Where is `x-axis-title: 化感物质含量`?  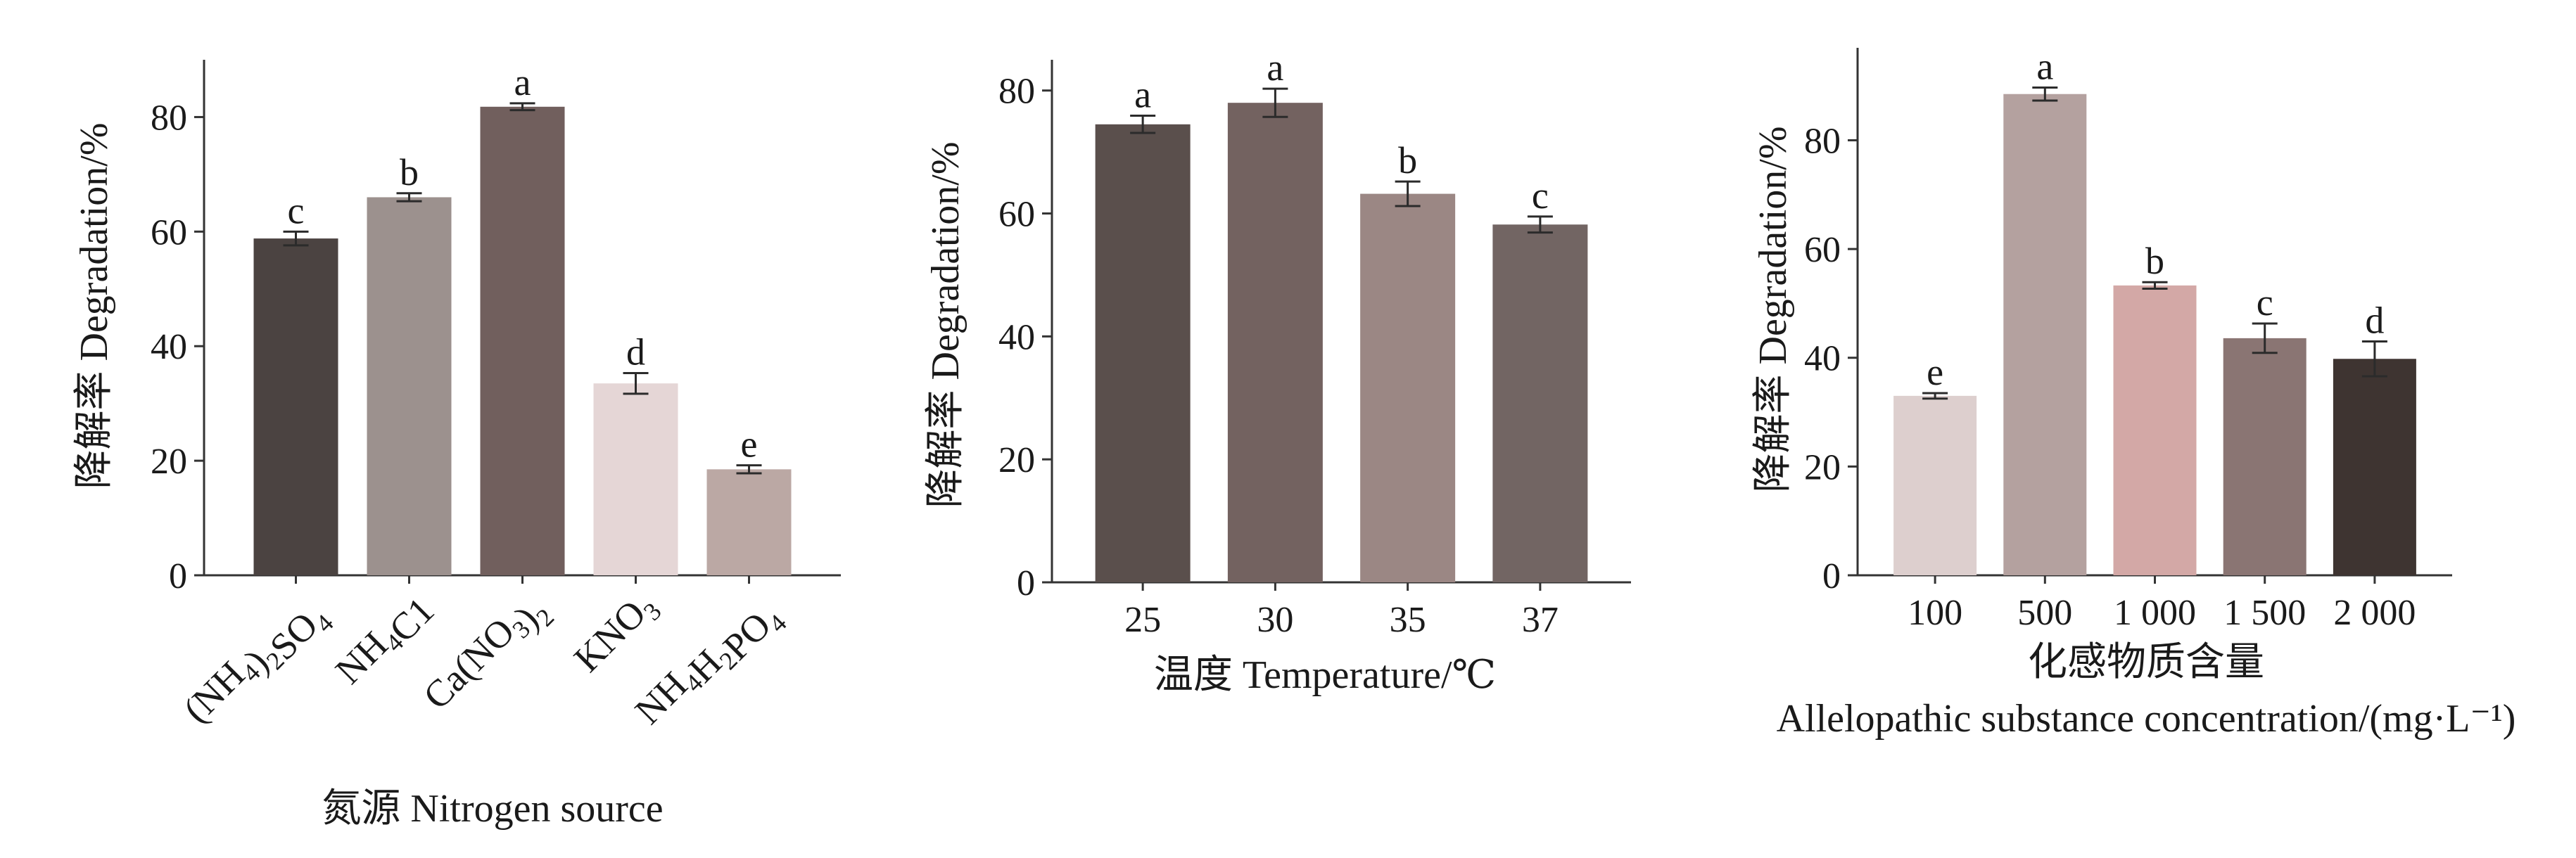
x-axis-title: 化感物质含量 is located at coordinates (2146, 663).